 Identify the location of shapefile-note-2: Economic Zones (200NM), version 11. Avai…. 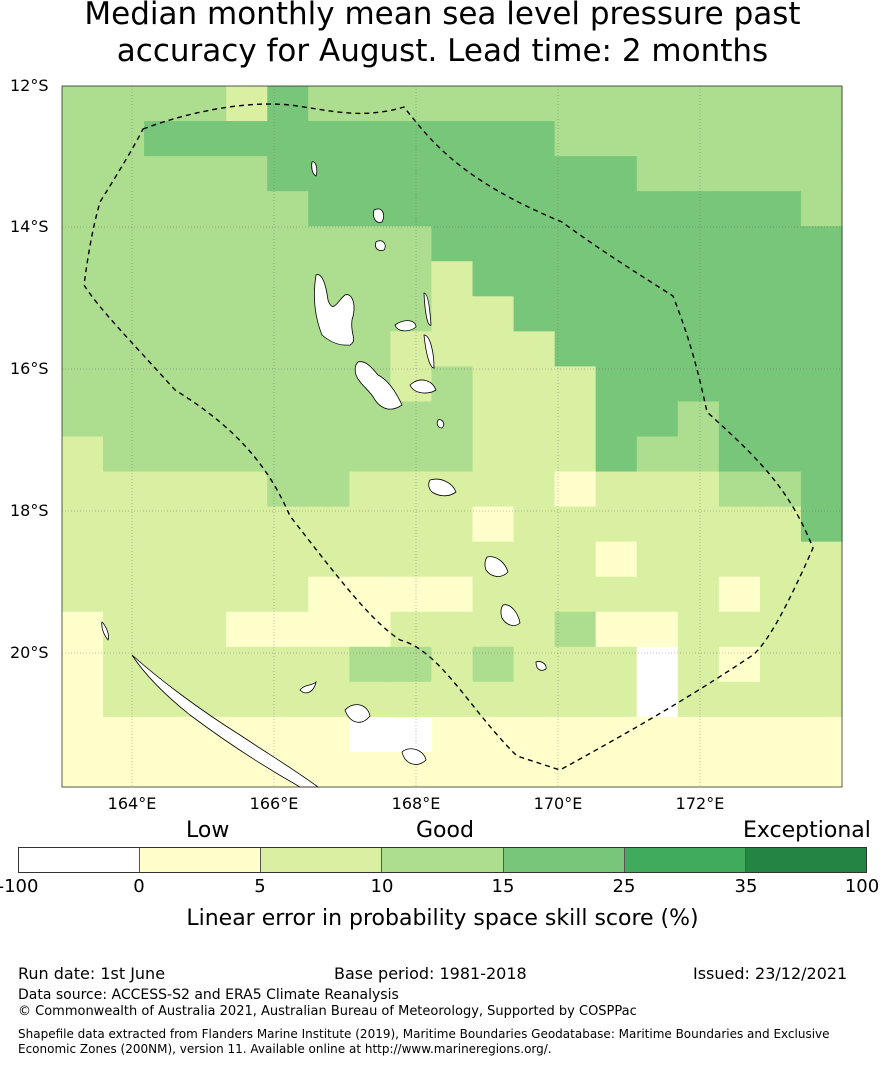
(285, 1049).